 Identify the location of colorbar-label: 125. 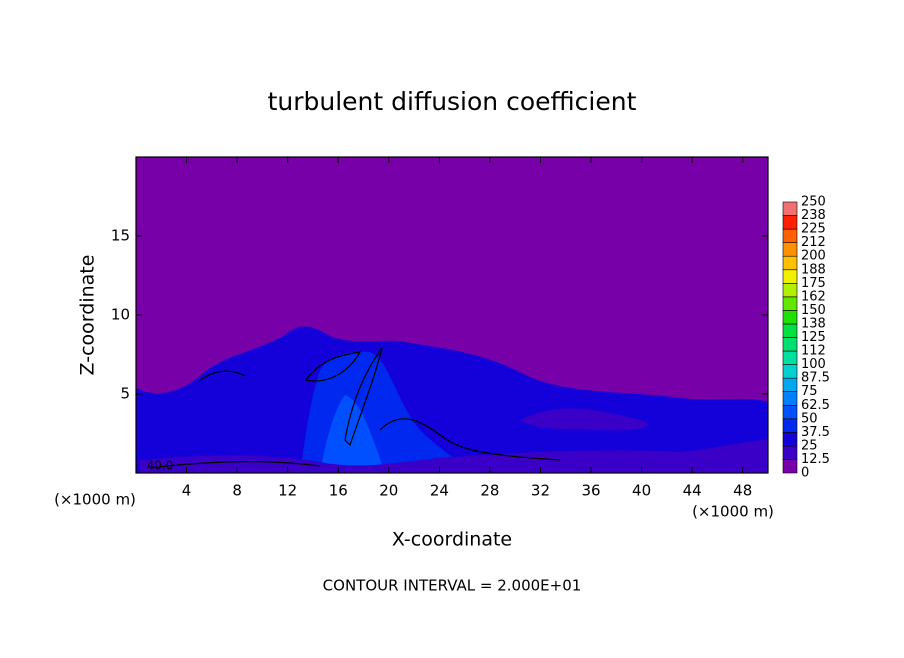
(813, 337).